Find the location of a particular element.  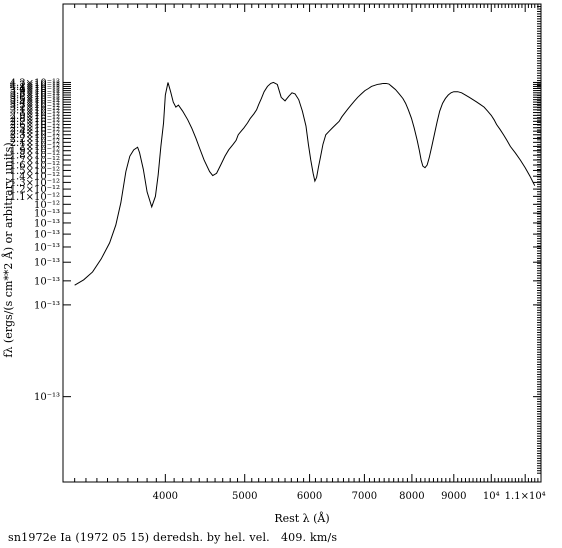

y-tick-label: 2.9×10⁻¹² is located at coordinates (35, 116).